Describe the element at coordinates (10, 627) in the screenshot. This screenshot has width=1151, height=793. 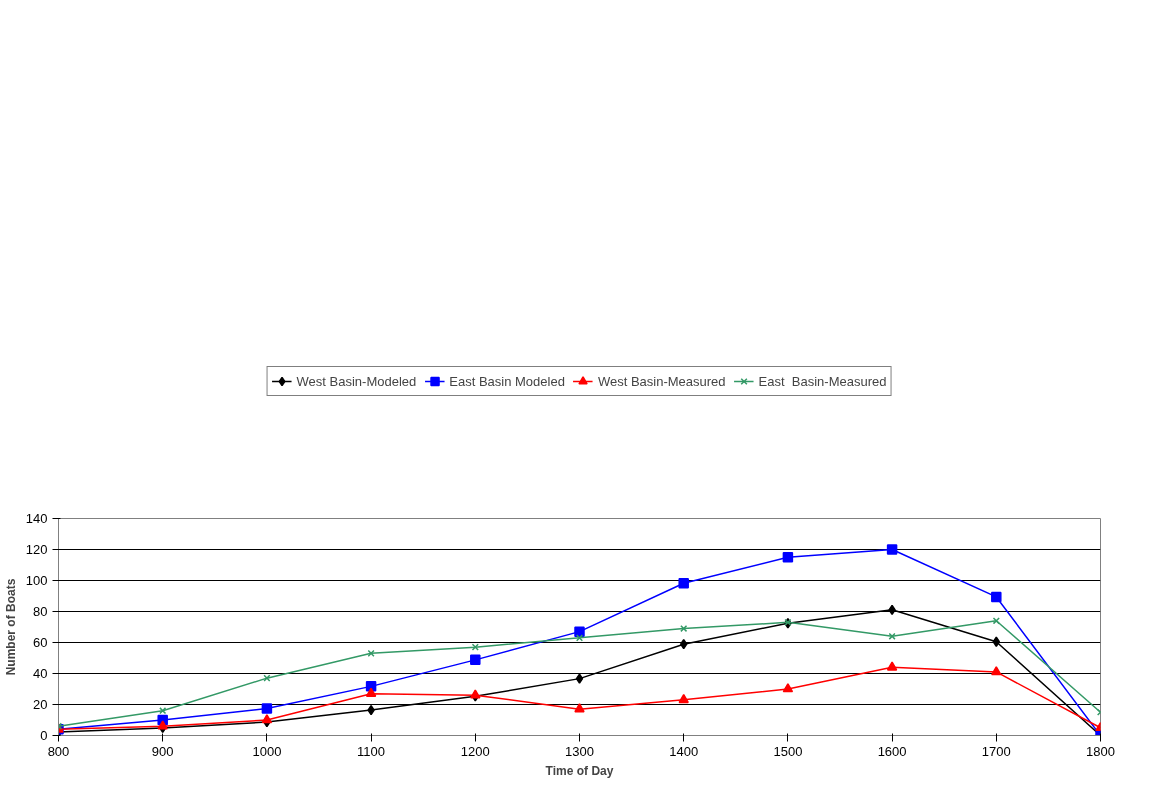
I see `y-axis-title: Number of Boats` at that location.